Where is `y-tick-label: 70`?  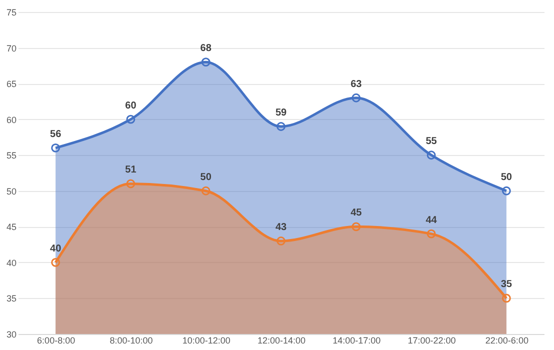 y-tick-label: 70 is located at coordinates (11, 48).